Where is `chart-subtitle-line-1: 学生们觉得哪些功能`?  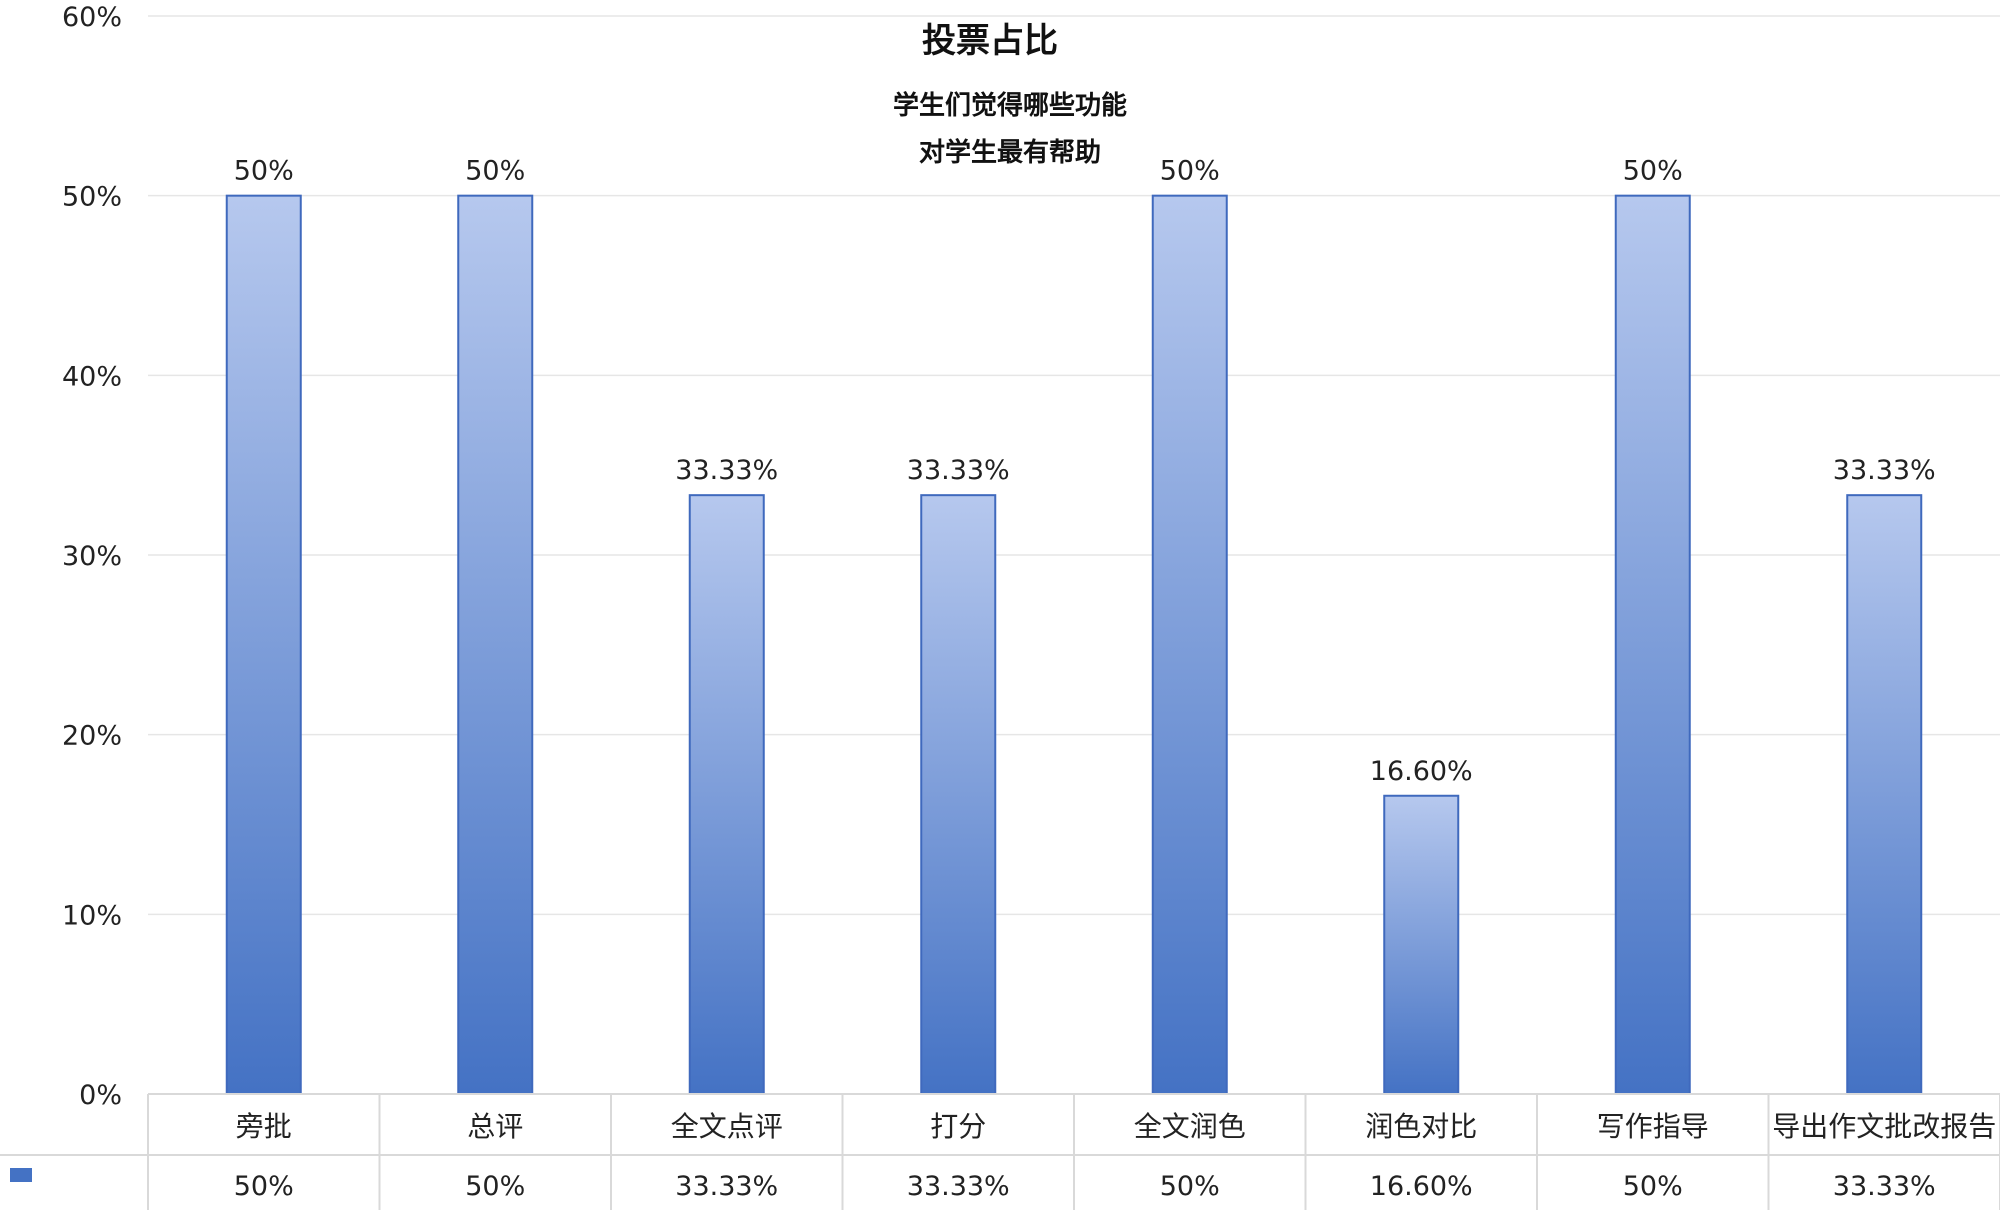 chart-subtitle-line-1: 学生们觉得哪些功能 is located at coordinates (1010, 105).